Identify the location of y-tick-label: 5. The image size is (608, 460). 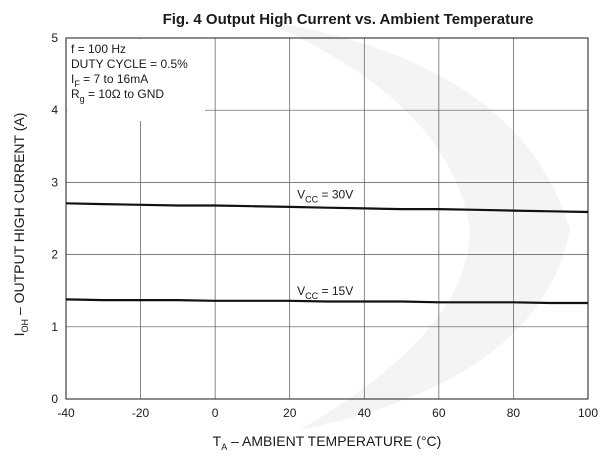
(54, 38).